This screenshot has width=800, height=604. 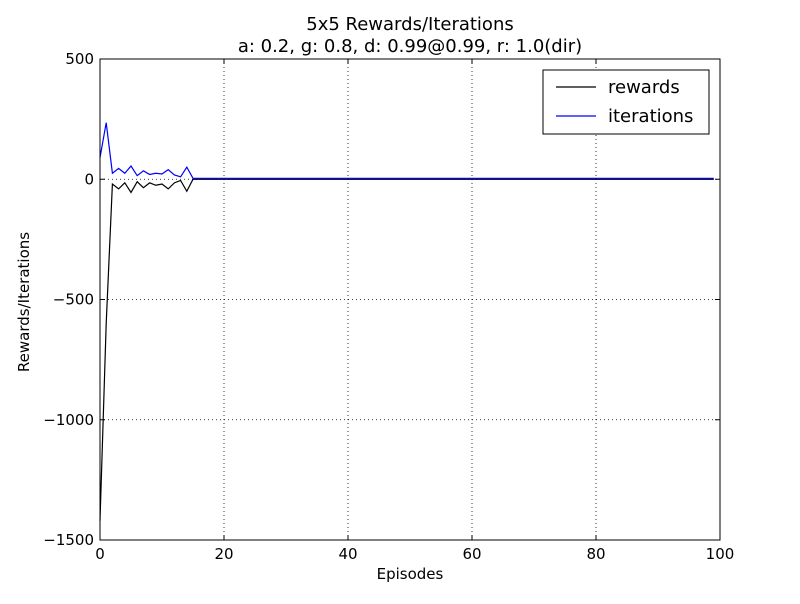 I want to click on y-tick-label: −1500, so click(x=68, y=540).